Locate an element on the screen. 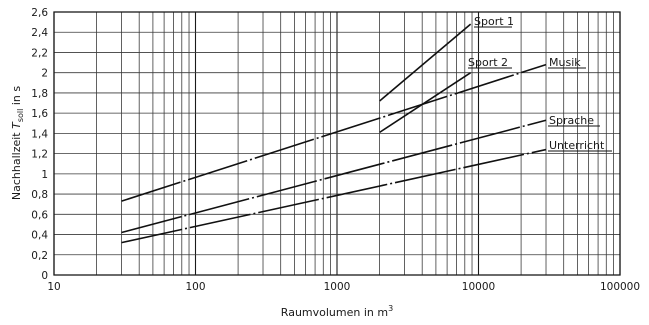 The width and height of the screenshot is (649, 325). y-tick-label: 0 is located at coordinates (44, 276).